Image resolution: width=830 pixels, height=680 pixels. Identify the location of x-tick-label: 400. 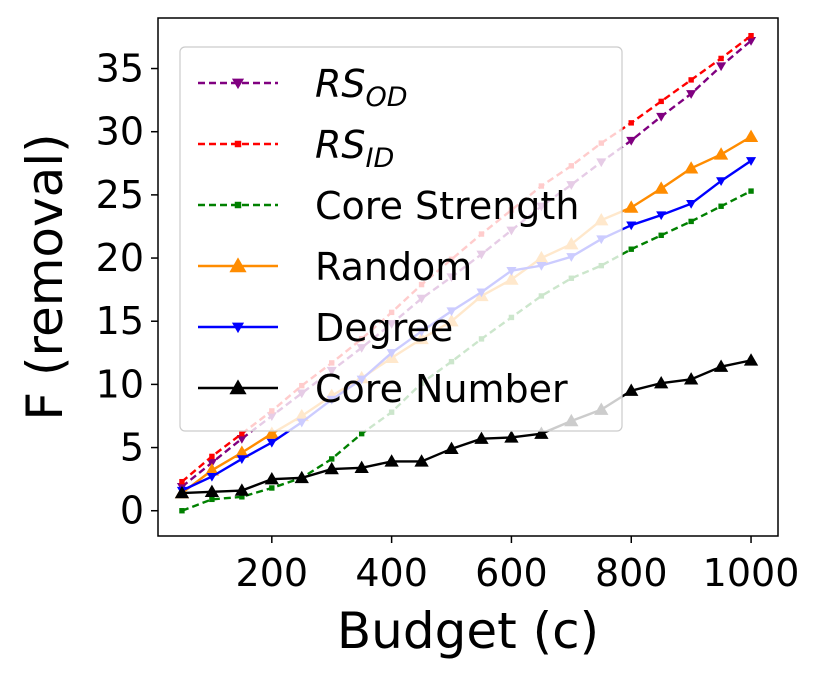
(391, 573).